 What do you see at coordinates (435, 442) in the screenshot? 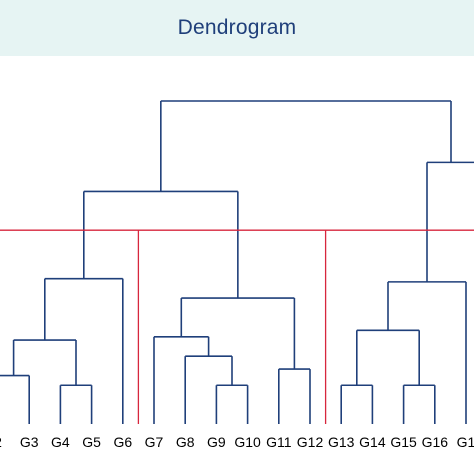
I see `leaf-label: G16` at bounding box center [435, 442].